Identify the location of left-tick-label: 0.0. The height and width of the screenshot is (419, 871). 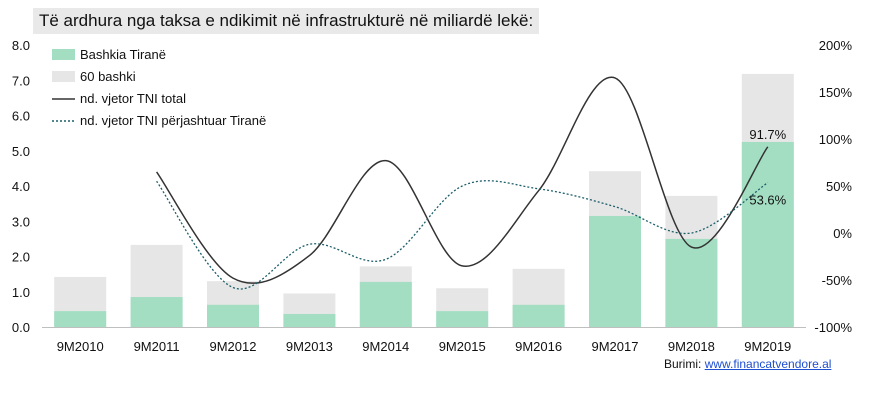
(21, 327).